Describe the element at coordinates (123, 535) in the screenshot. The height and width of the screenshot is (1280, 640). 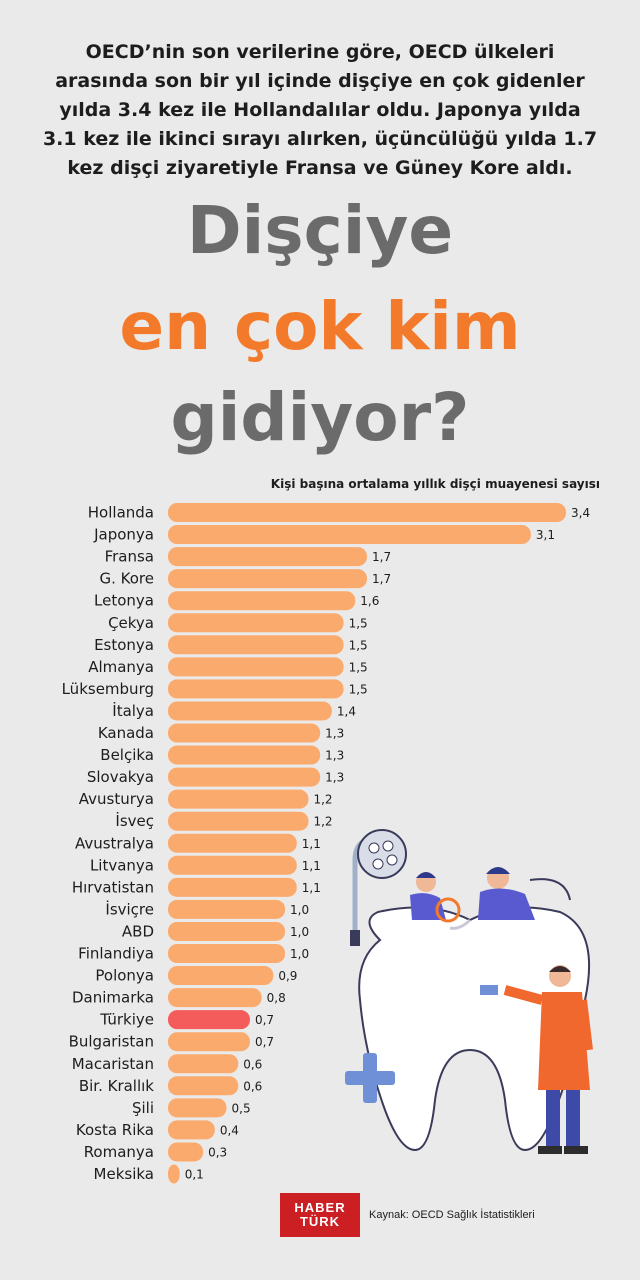
I see `category-label: Japonya` at that location.